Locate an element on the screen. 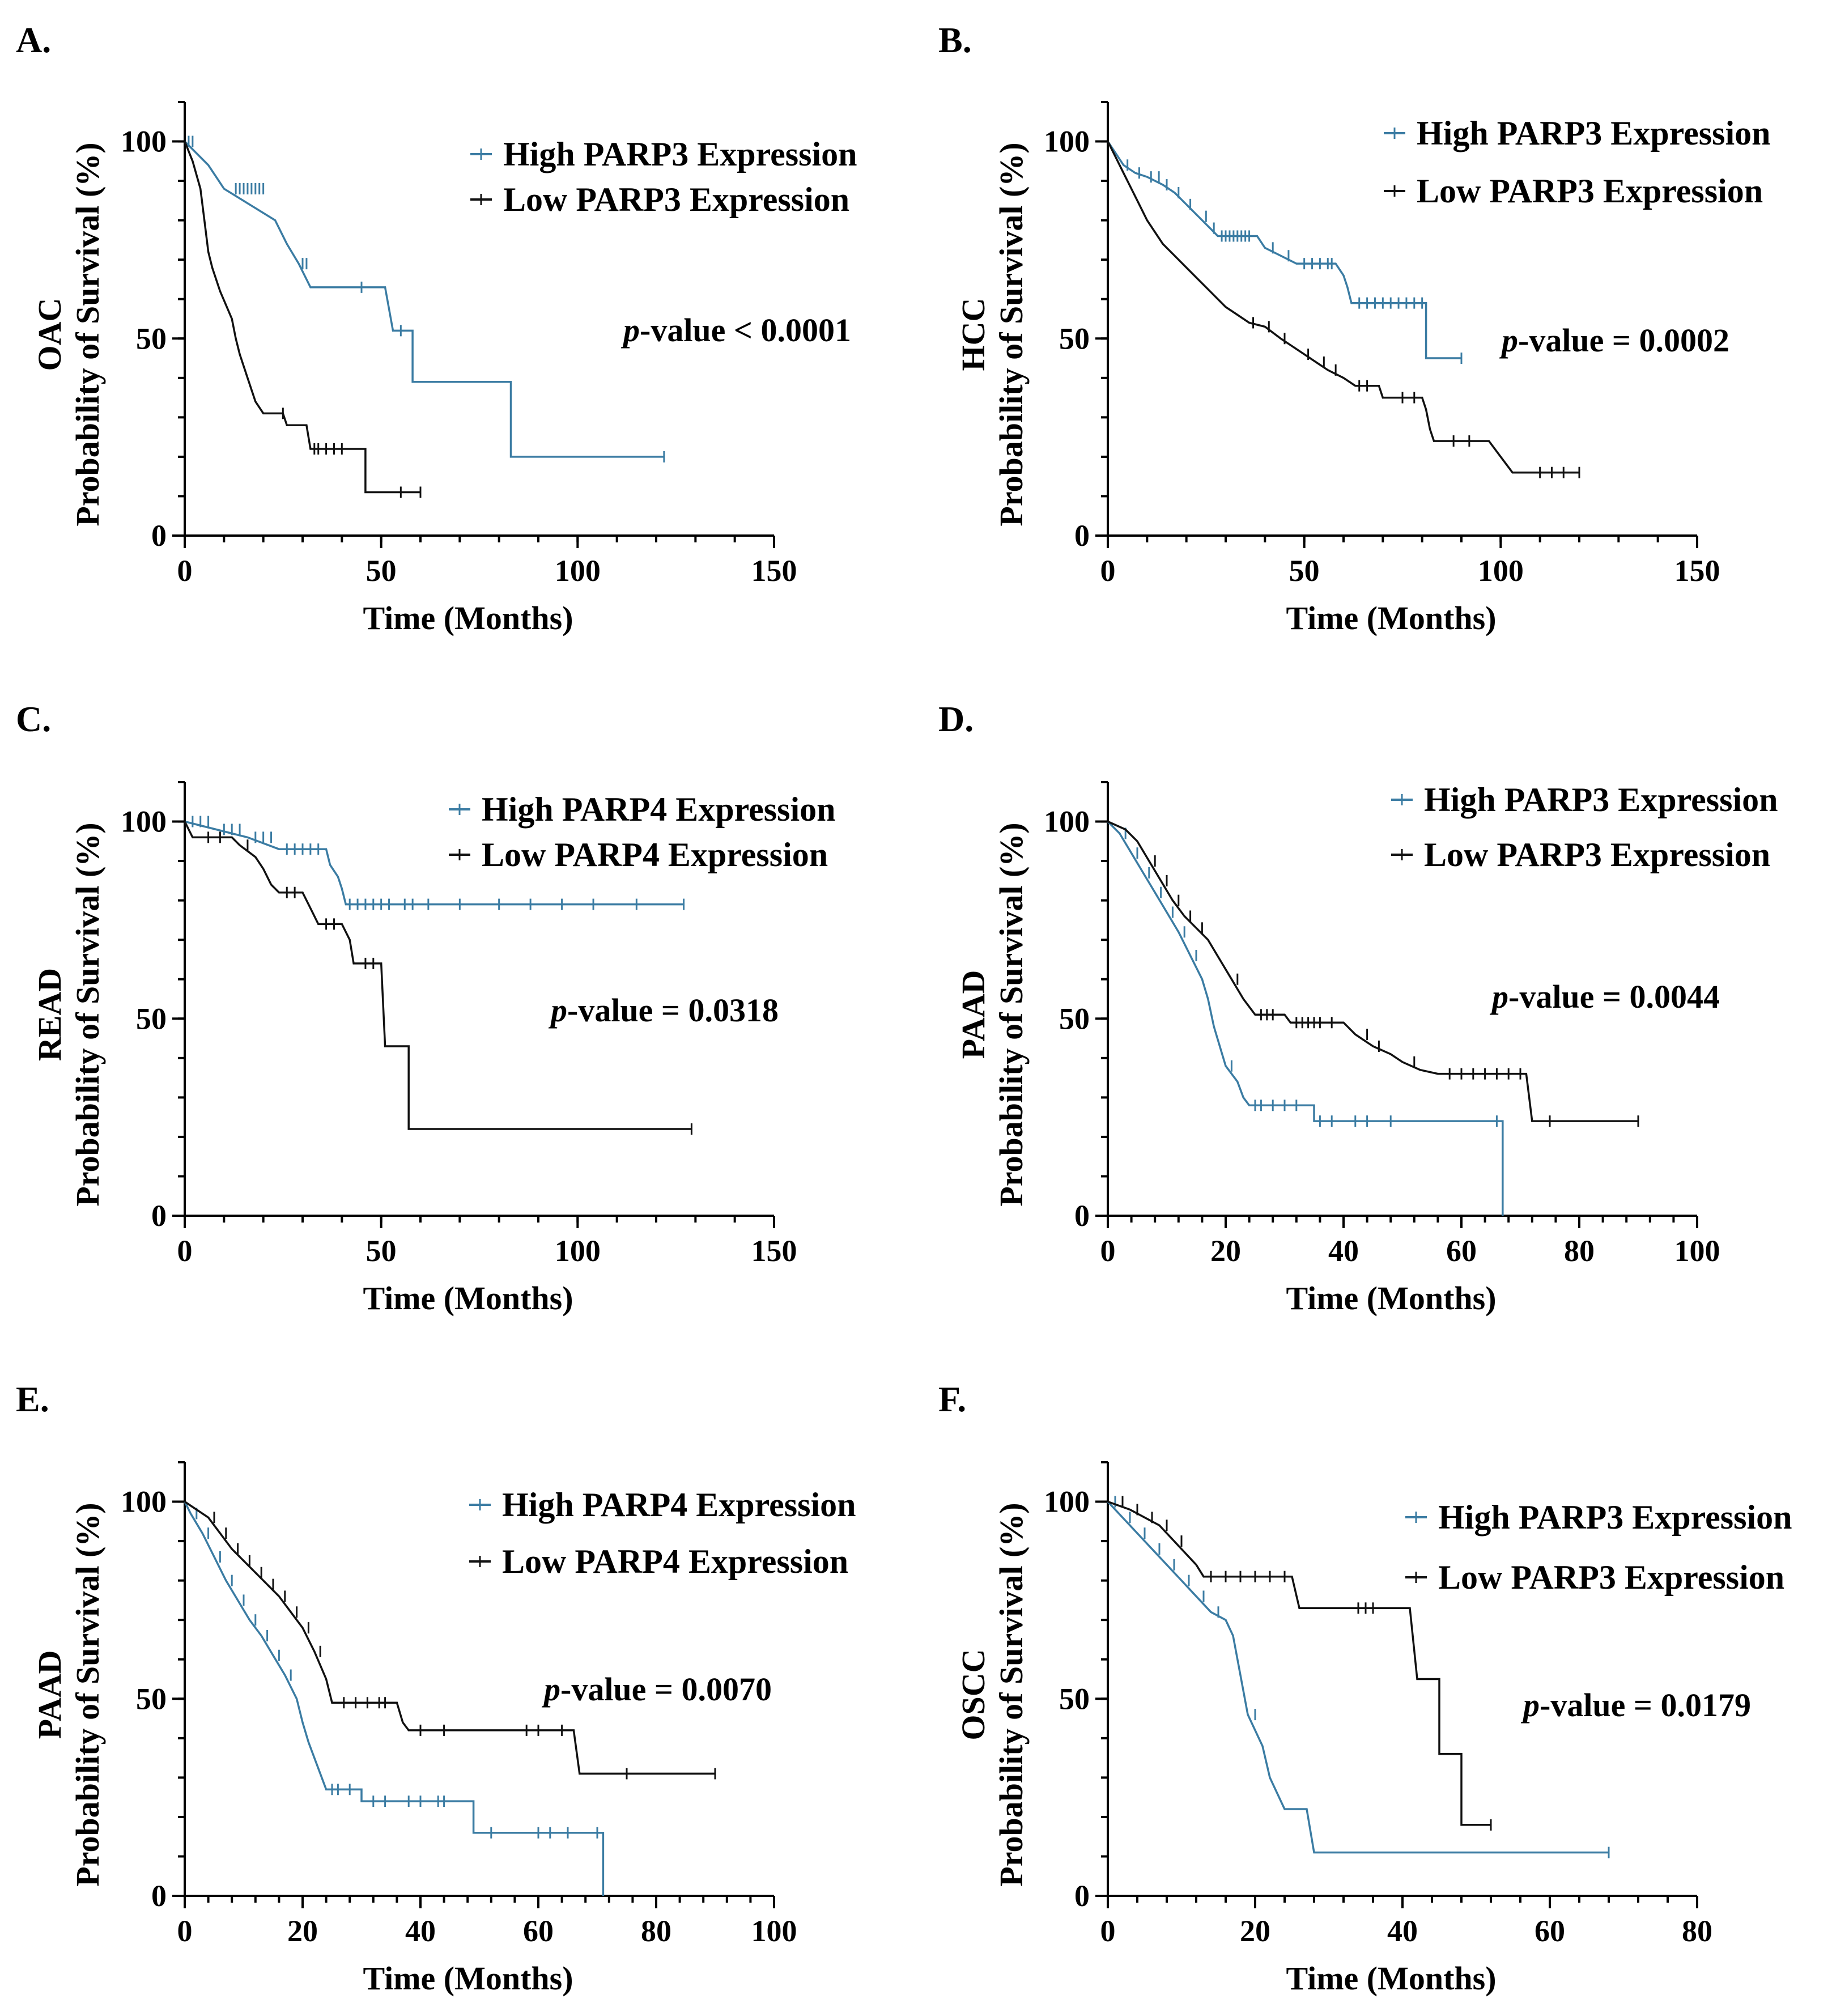 The width and height of the screenshot is (1832, 2016). p-value-text: -value = 0.0179 is located at coordinates (1645, 1706).